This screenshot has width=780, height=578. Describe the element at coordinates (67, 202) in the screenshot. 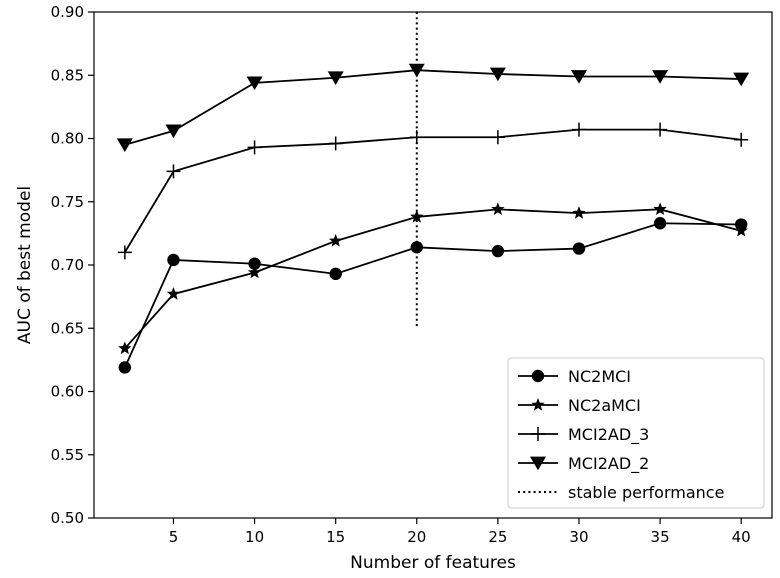

I see `y-tick-label: 0.75` at that location.